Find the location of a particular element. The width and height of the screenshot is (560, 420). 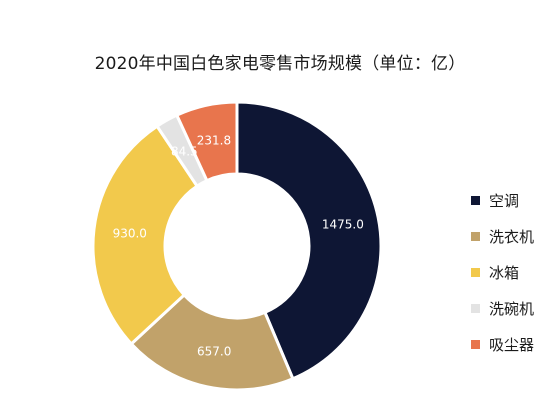

chart-title: 2020年中国白色家电零售市场规模（单位：亿） is located at coordinates (280, 64).